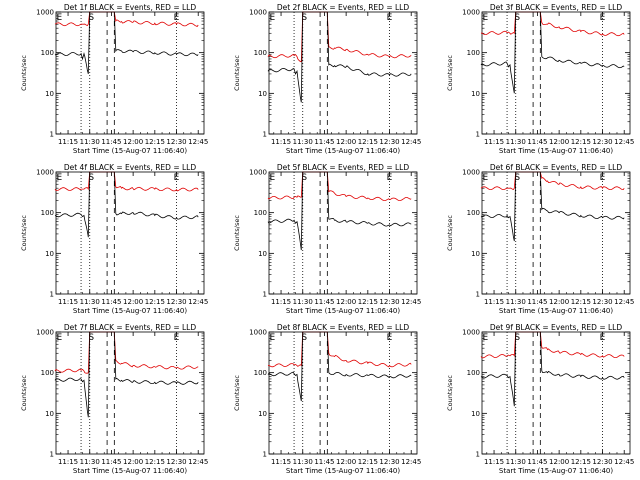 The height and width of the screenshot is (480, 640). What do you see at coordinates (556, 327) in the screenshot?
I see `chart-title: Det 9f BLACK = Events, RED = LLD` at bounding box center [556, 327].